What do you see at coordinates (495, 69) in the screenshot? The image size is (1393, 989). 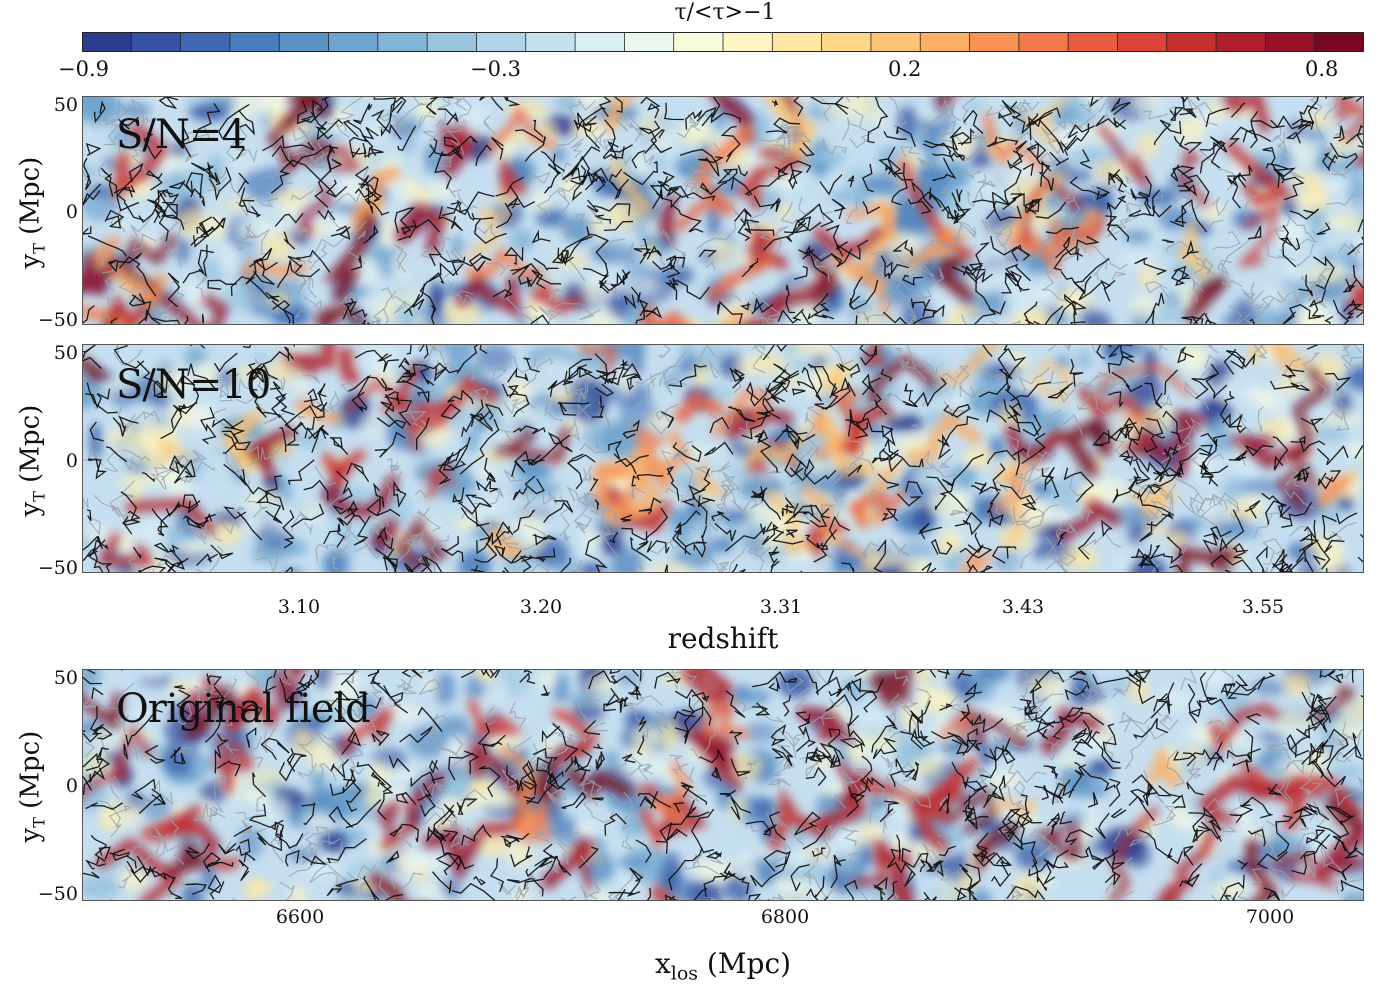 I see `colorbar-tick-2: −0.3` at bounding box center [495, 69].